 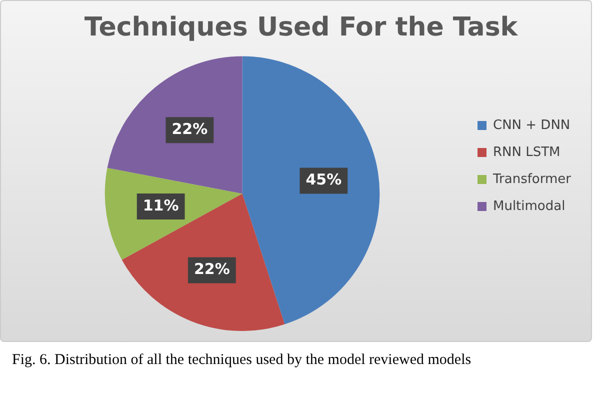 What do you see at coordinates (532, 179) in the screenshot?
I see `legend-label: Transformer` at bounding box center [532, 179].